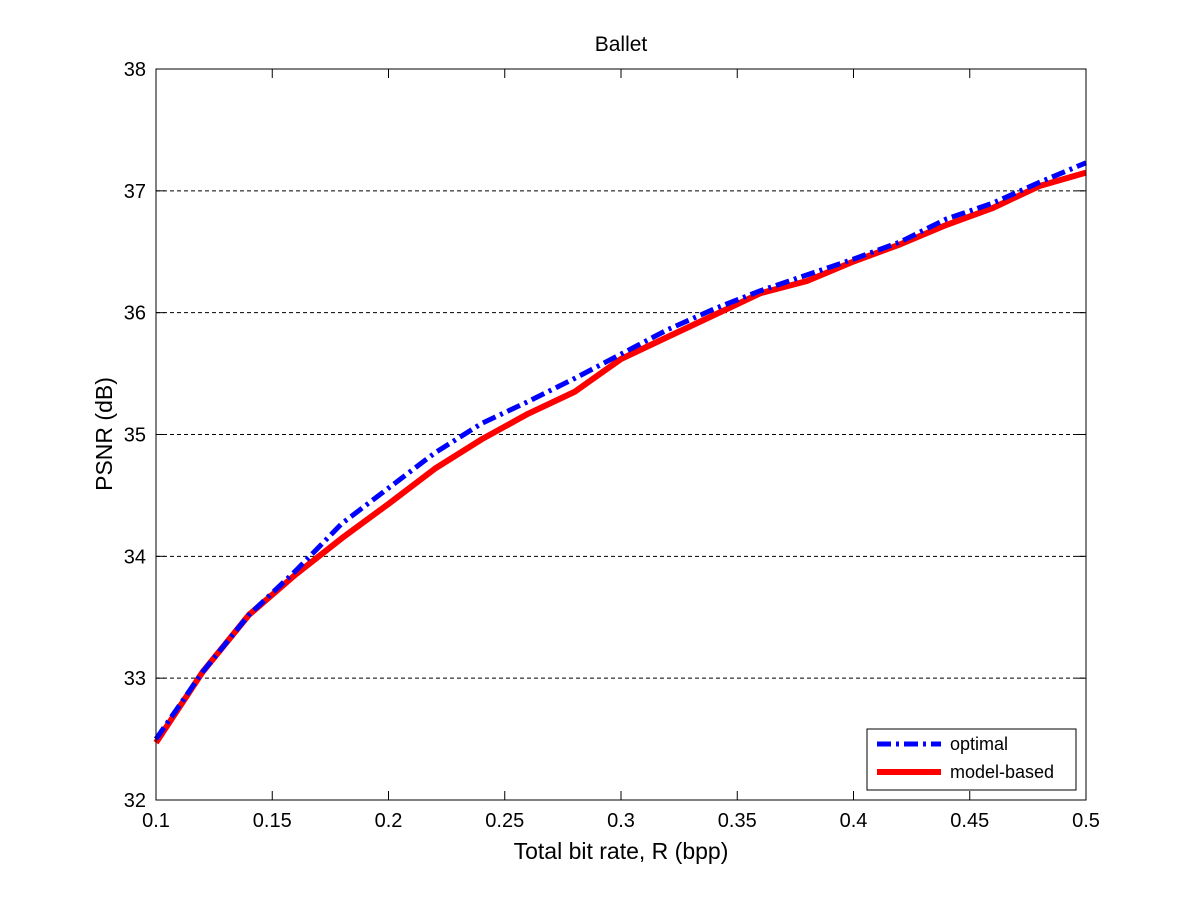 This screenshot has width=1200, height=900. I want to click on x-tick-label: 0.15, so click(272, 821).